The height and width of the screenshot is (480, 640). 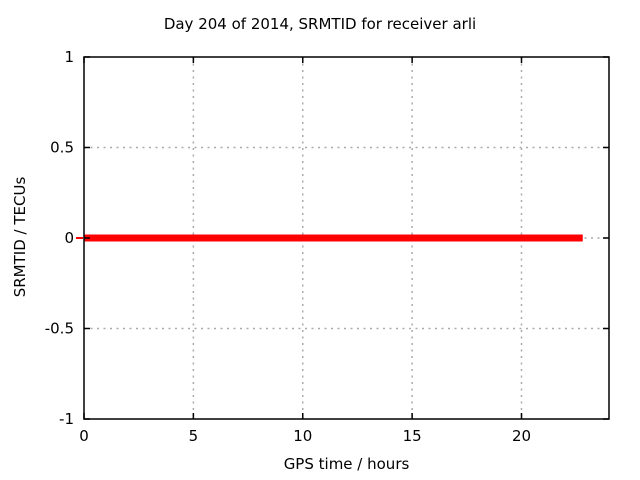 I want to click on x-tick-label: 0, so click(x=84, y=436).